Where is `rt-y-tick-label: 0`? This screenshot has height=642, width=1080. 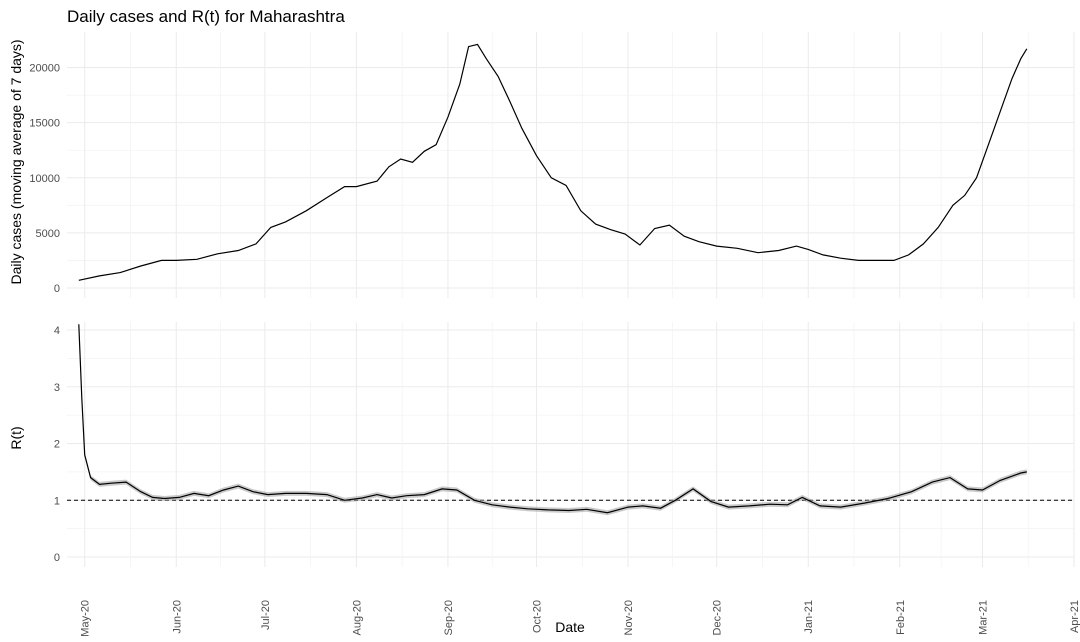
rt-y-tick-label: 0 is located at coordinates (57, 558).